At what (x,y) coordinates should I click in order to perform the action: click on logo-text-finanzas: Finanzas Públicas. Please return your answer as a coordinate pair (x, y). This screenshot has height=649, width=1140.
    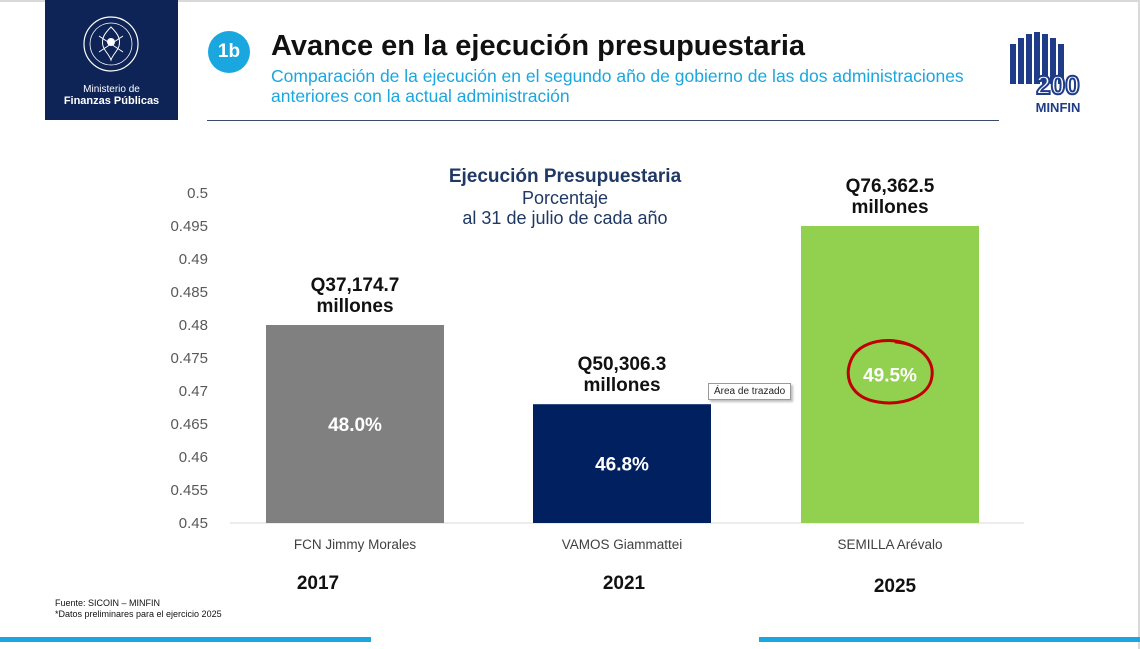
    Looking at the image, I should click on (111, 101).